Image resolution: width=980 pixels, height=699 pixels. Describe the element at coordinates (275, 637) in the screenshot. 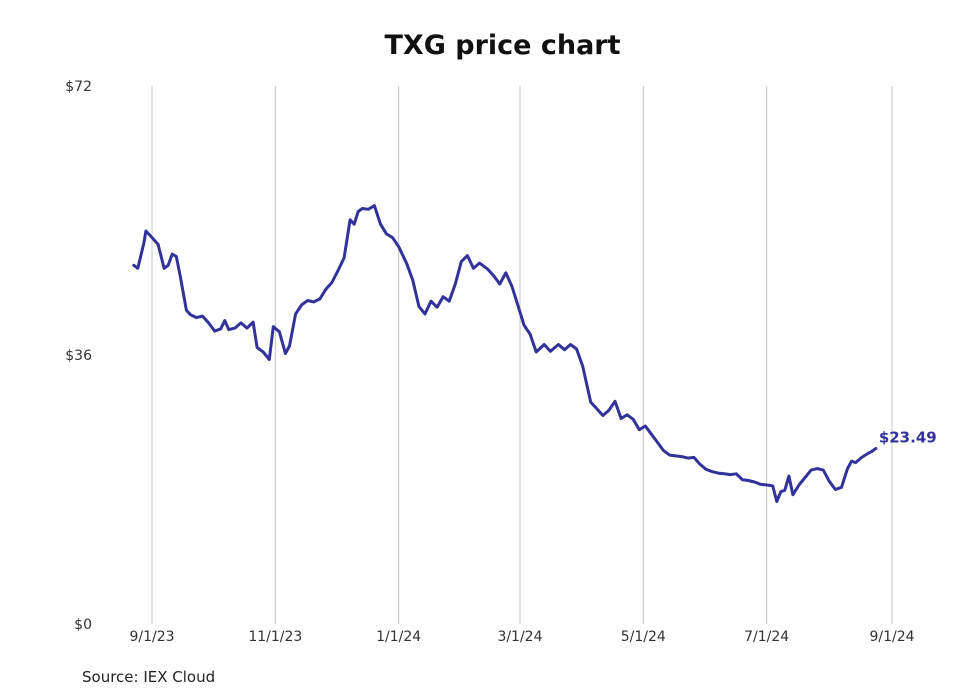

I see `x-tick-label: 11/1/23` at that location.